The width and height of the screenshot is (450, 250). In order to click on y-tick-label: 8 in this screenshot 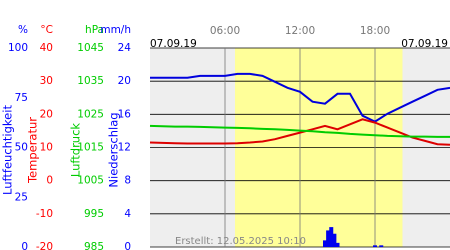, I will do `click(127, 181)`.